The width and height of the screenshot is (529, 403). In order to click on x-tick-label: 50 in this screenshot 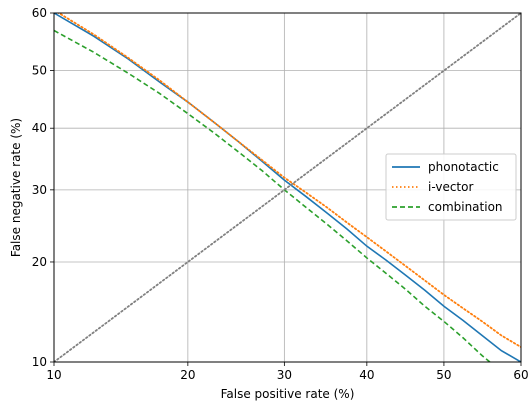, I will do `click(443, 375)`.